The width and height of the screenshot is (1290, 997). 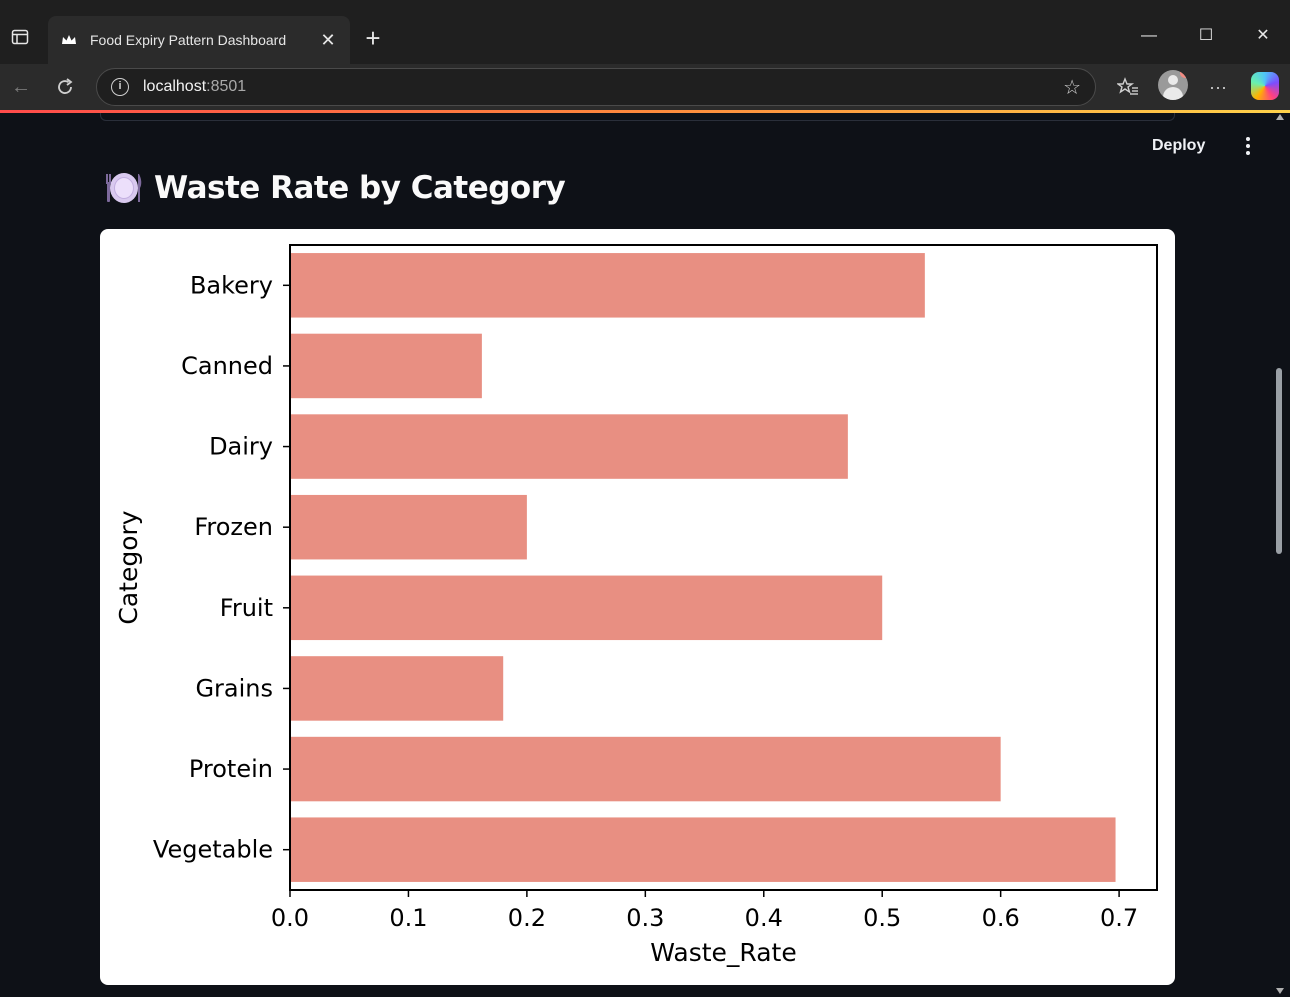 I want to click on site-info-icon: i, so click(x=120, y=87).